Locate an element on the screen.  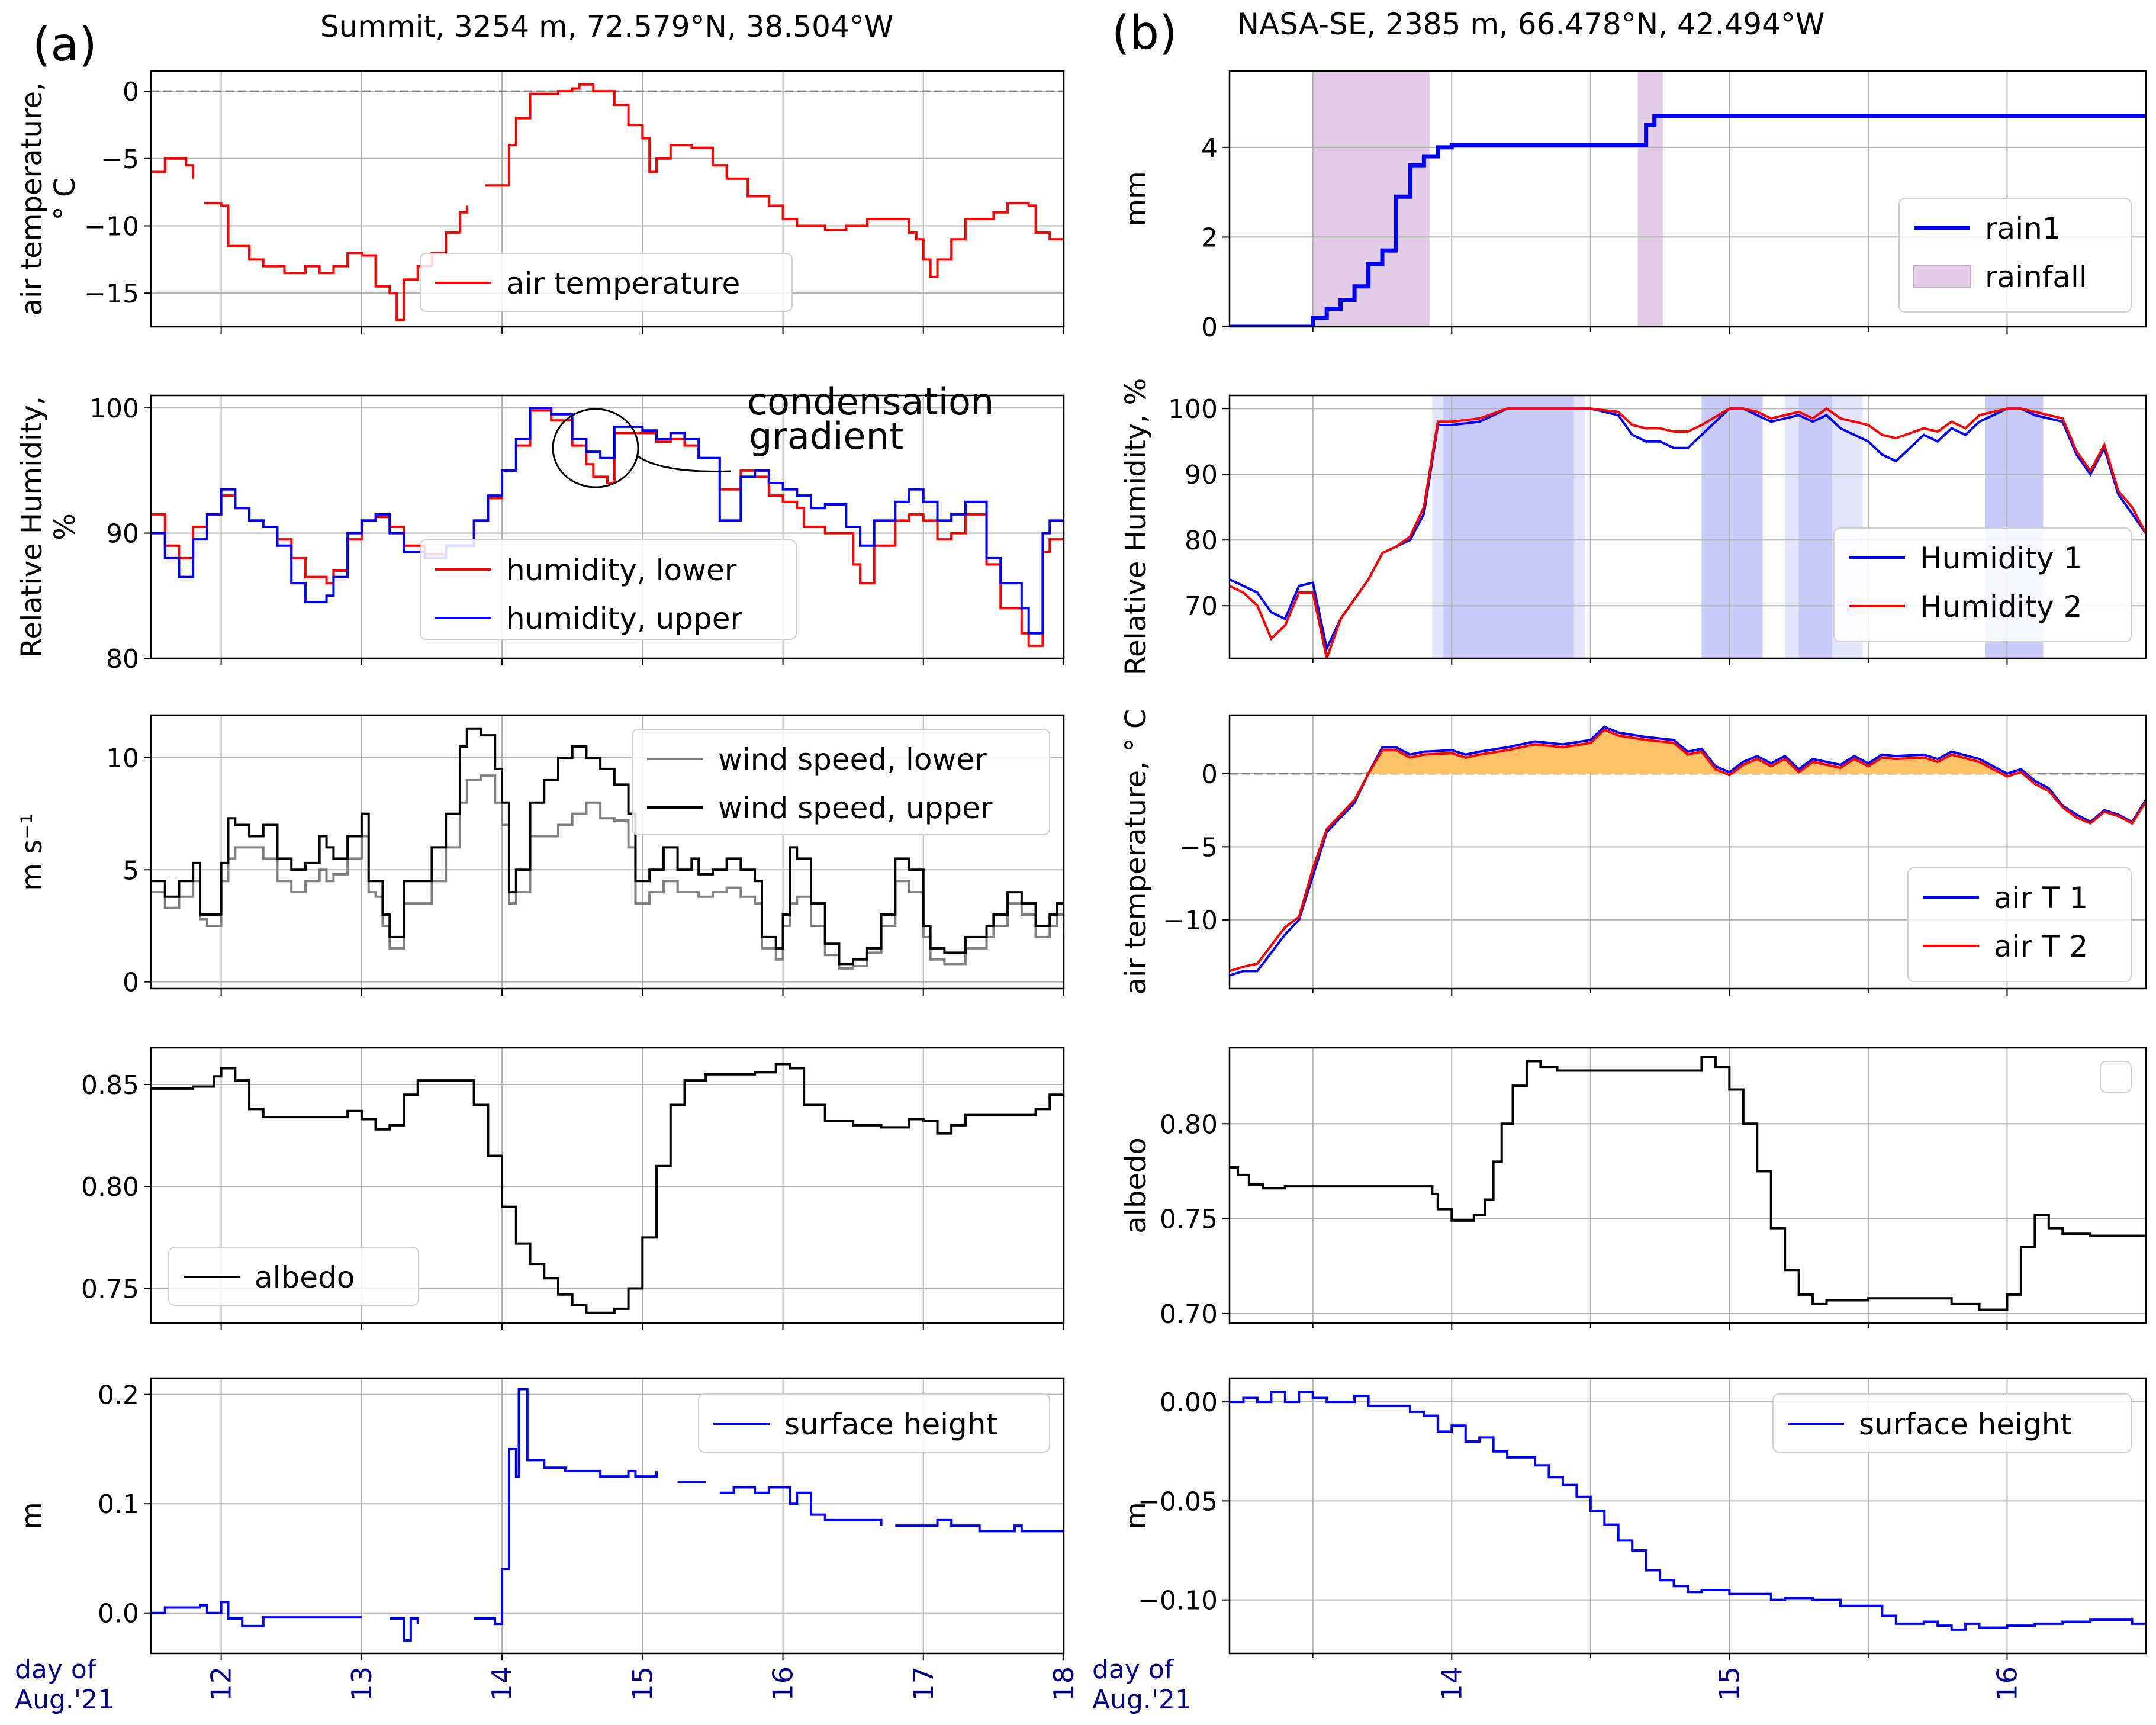
chart-b3: 0 −5 −10 air temperature, ° C air T 1 air T 2 is located at coordinates (1633, 852).